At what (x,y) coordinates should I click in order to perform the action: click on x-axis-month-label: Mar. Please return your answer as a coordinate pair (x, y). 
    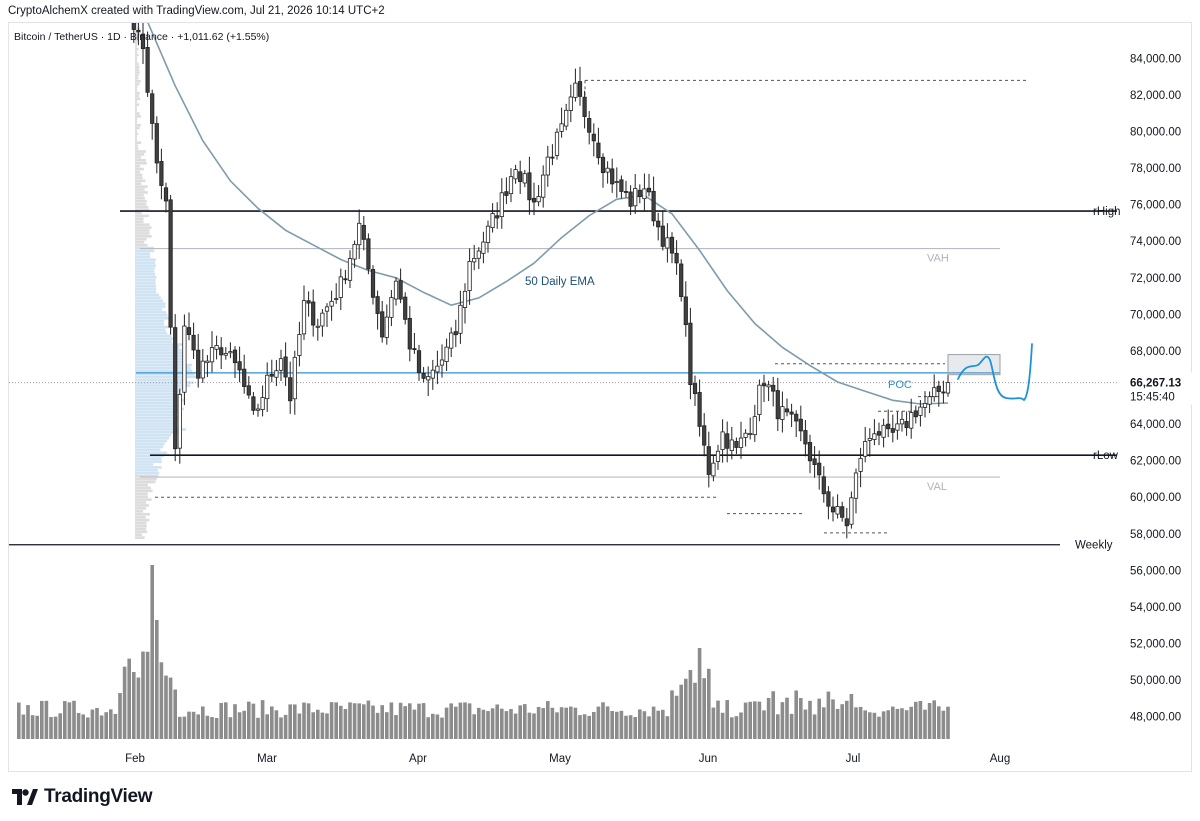
    Looking at the image, I should click on (267, 759).